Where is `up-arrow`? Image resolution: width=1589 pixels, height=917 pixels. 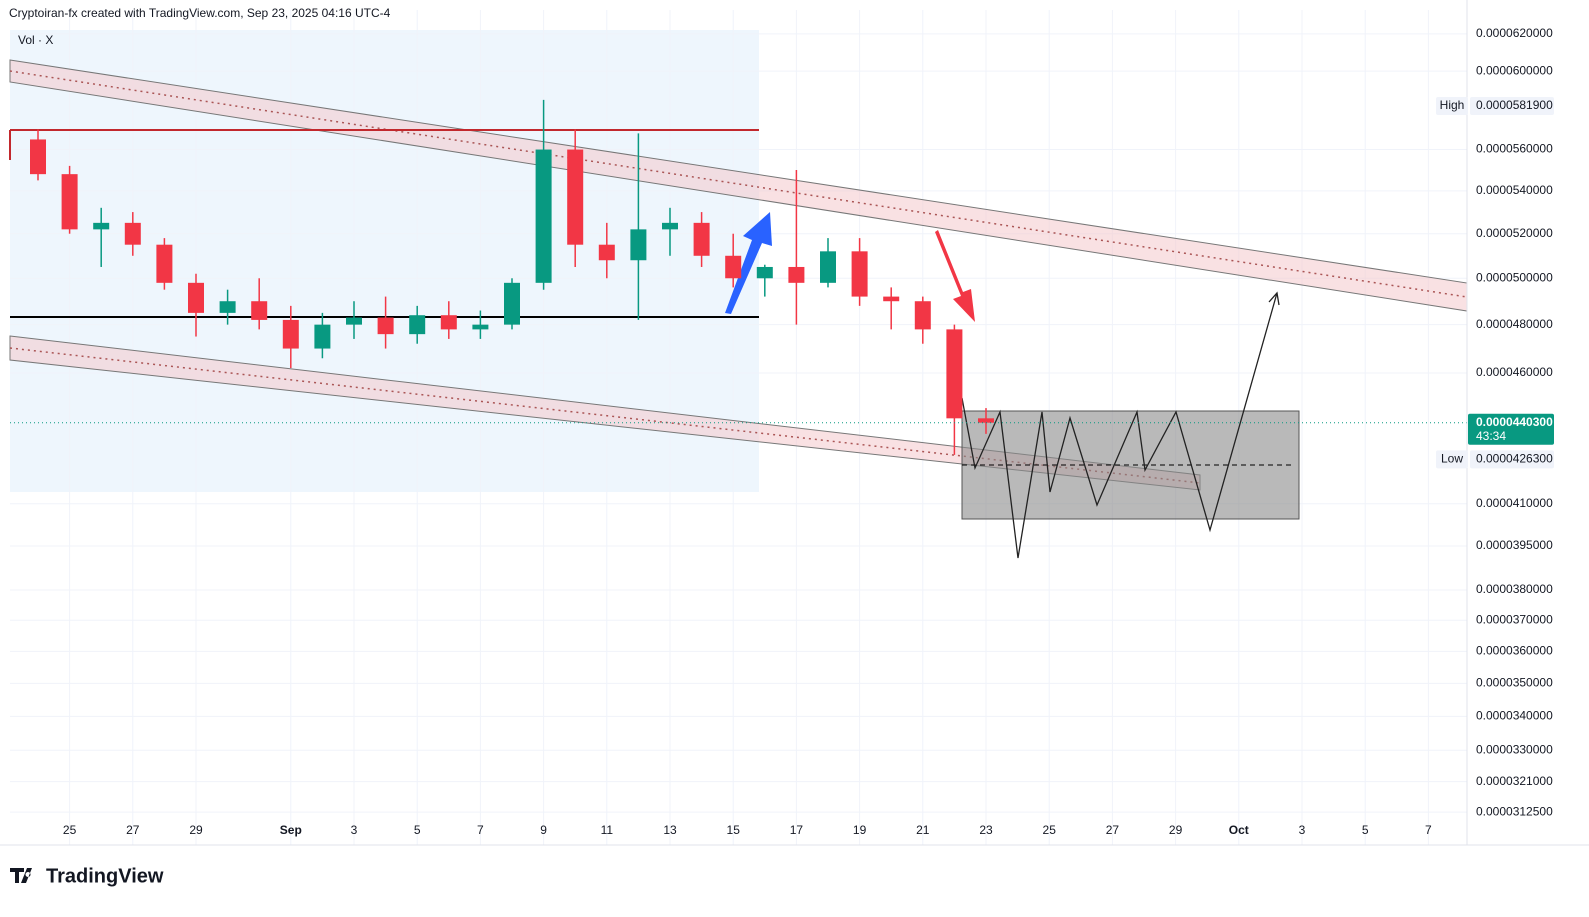 up-arrow is located at coordinates (748, 263).